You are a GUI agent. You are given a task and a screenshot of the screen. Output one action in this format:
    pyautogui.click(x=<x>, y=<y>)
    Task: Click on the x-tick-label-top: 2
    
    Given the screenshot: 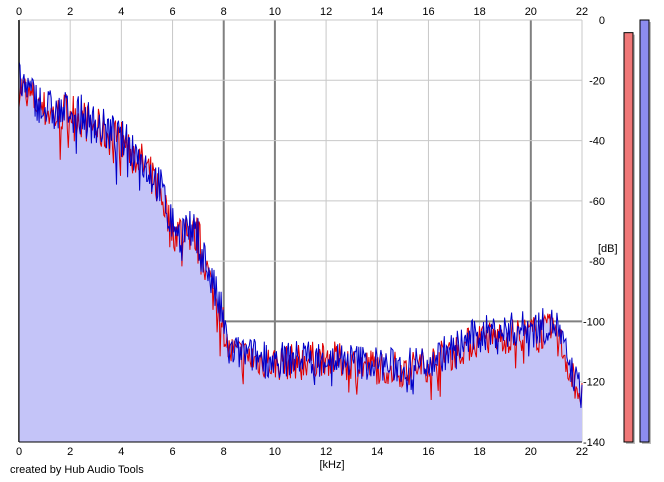 What is the action you would take?
    pyautogui.click(x=70, y=12)
    